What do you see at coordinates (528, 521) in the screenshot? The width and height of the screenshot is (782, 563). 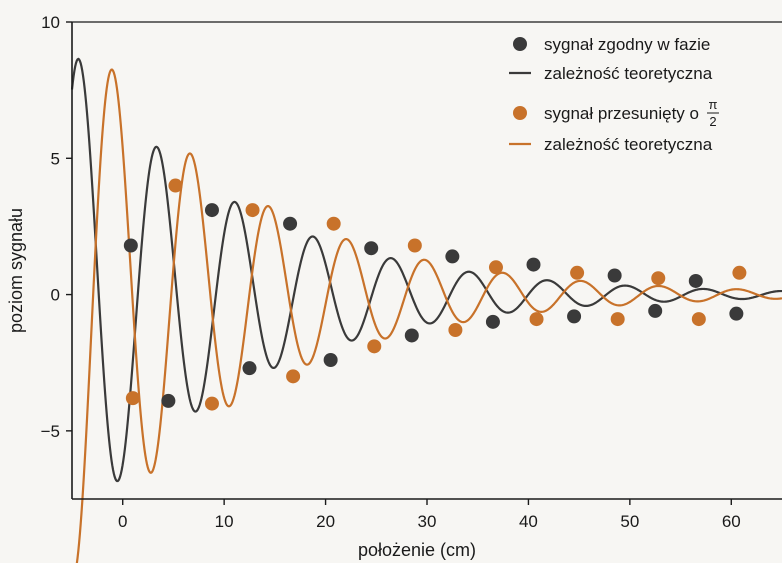 I see `x-tick-label-4: 40` at bounding box center [528, 521].